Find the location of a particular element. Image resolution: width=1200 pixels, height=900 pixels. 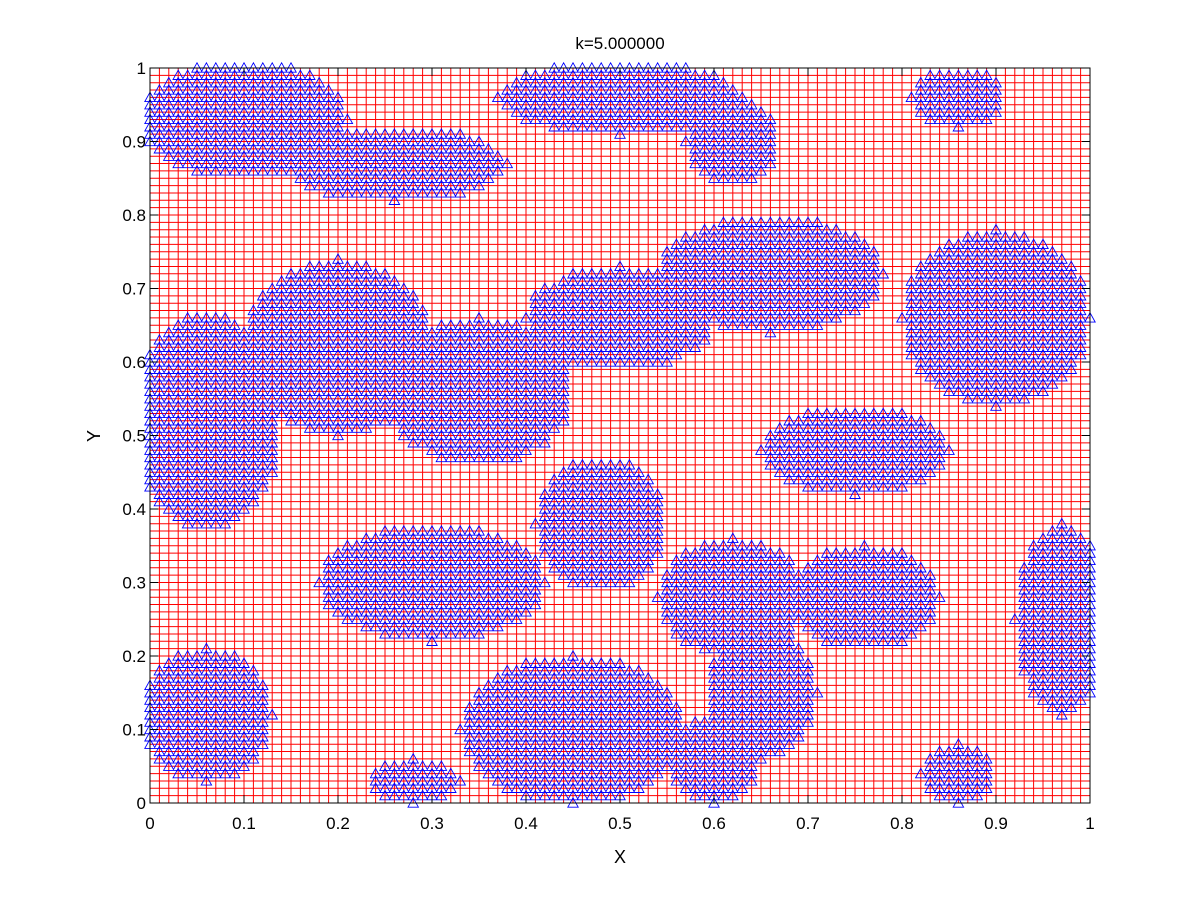

x-axis-label: X is located at coordinates (620, 857).